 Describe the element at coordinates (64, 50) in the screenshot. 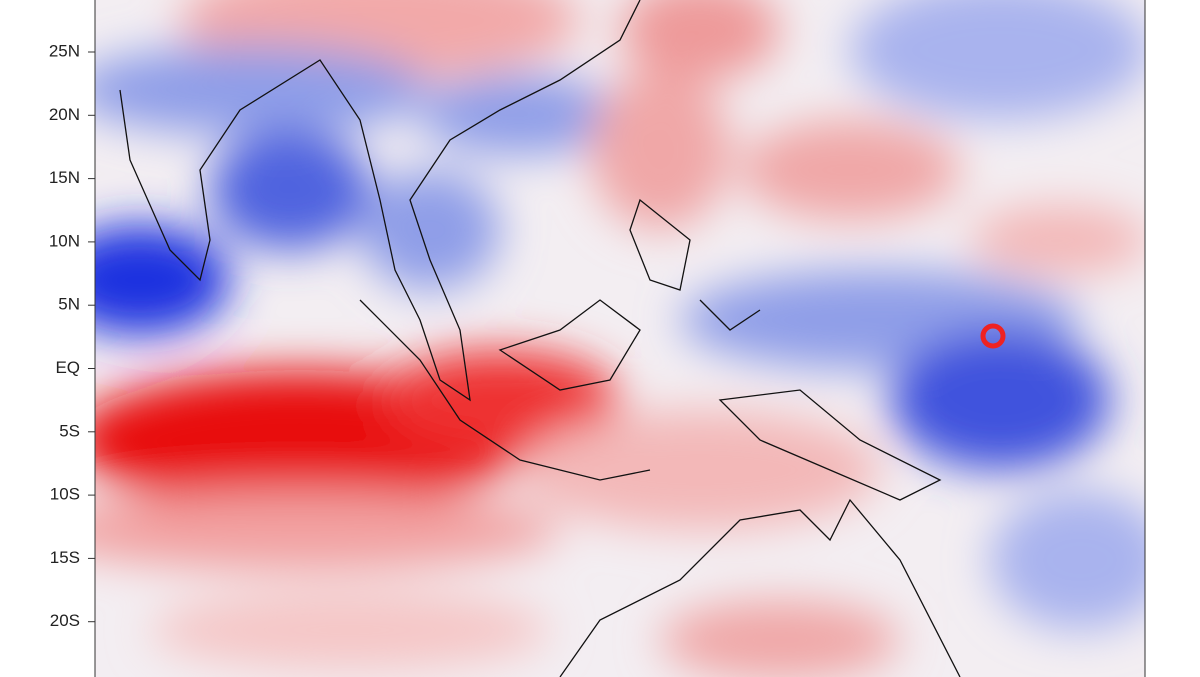

I see `lat-label: 25N` at that location.